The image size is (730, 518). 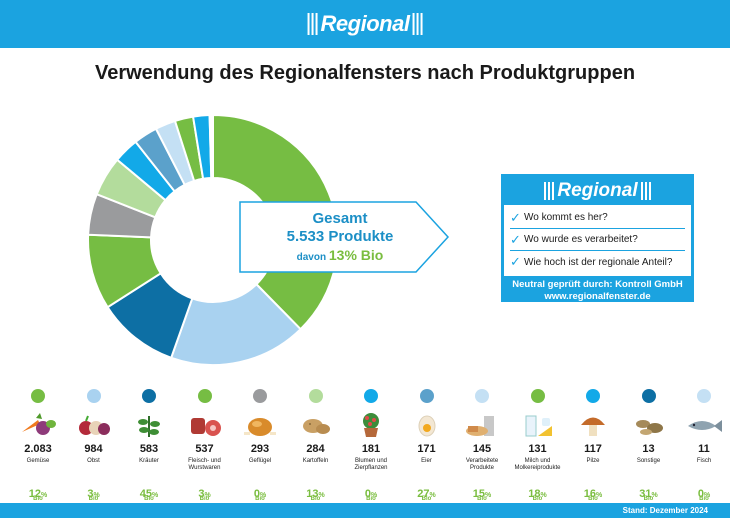 I want to click on total-callout: Gesamt 5.533 Produkte davon 13% Bio, so click(x=344, y=237).